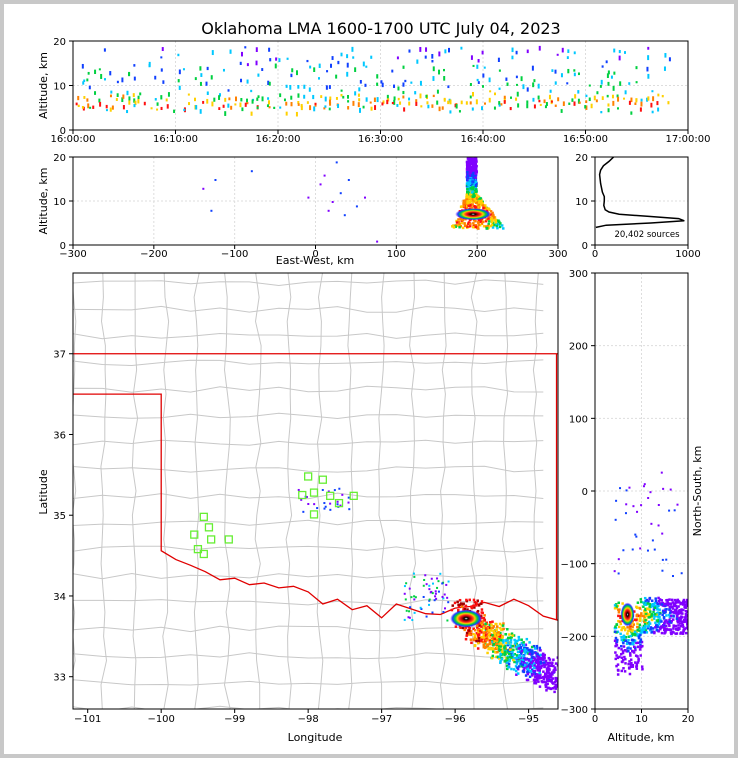 The image size is (738, 758). I want to click on latitude-tick-label: 37, so click(59, 355).